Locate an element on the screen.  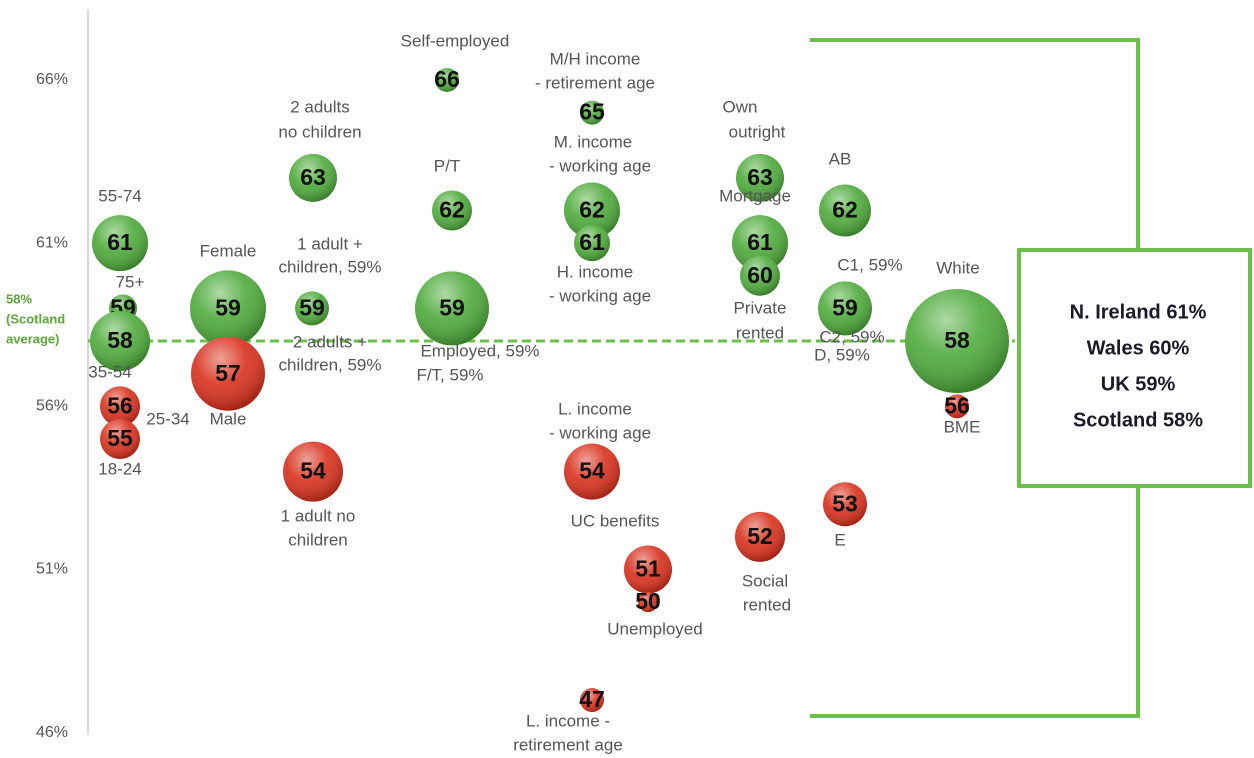
bubble-value: 58 is located at coordinates (957, 340).